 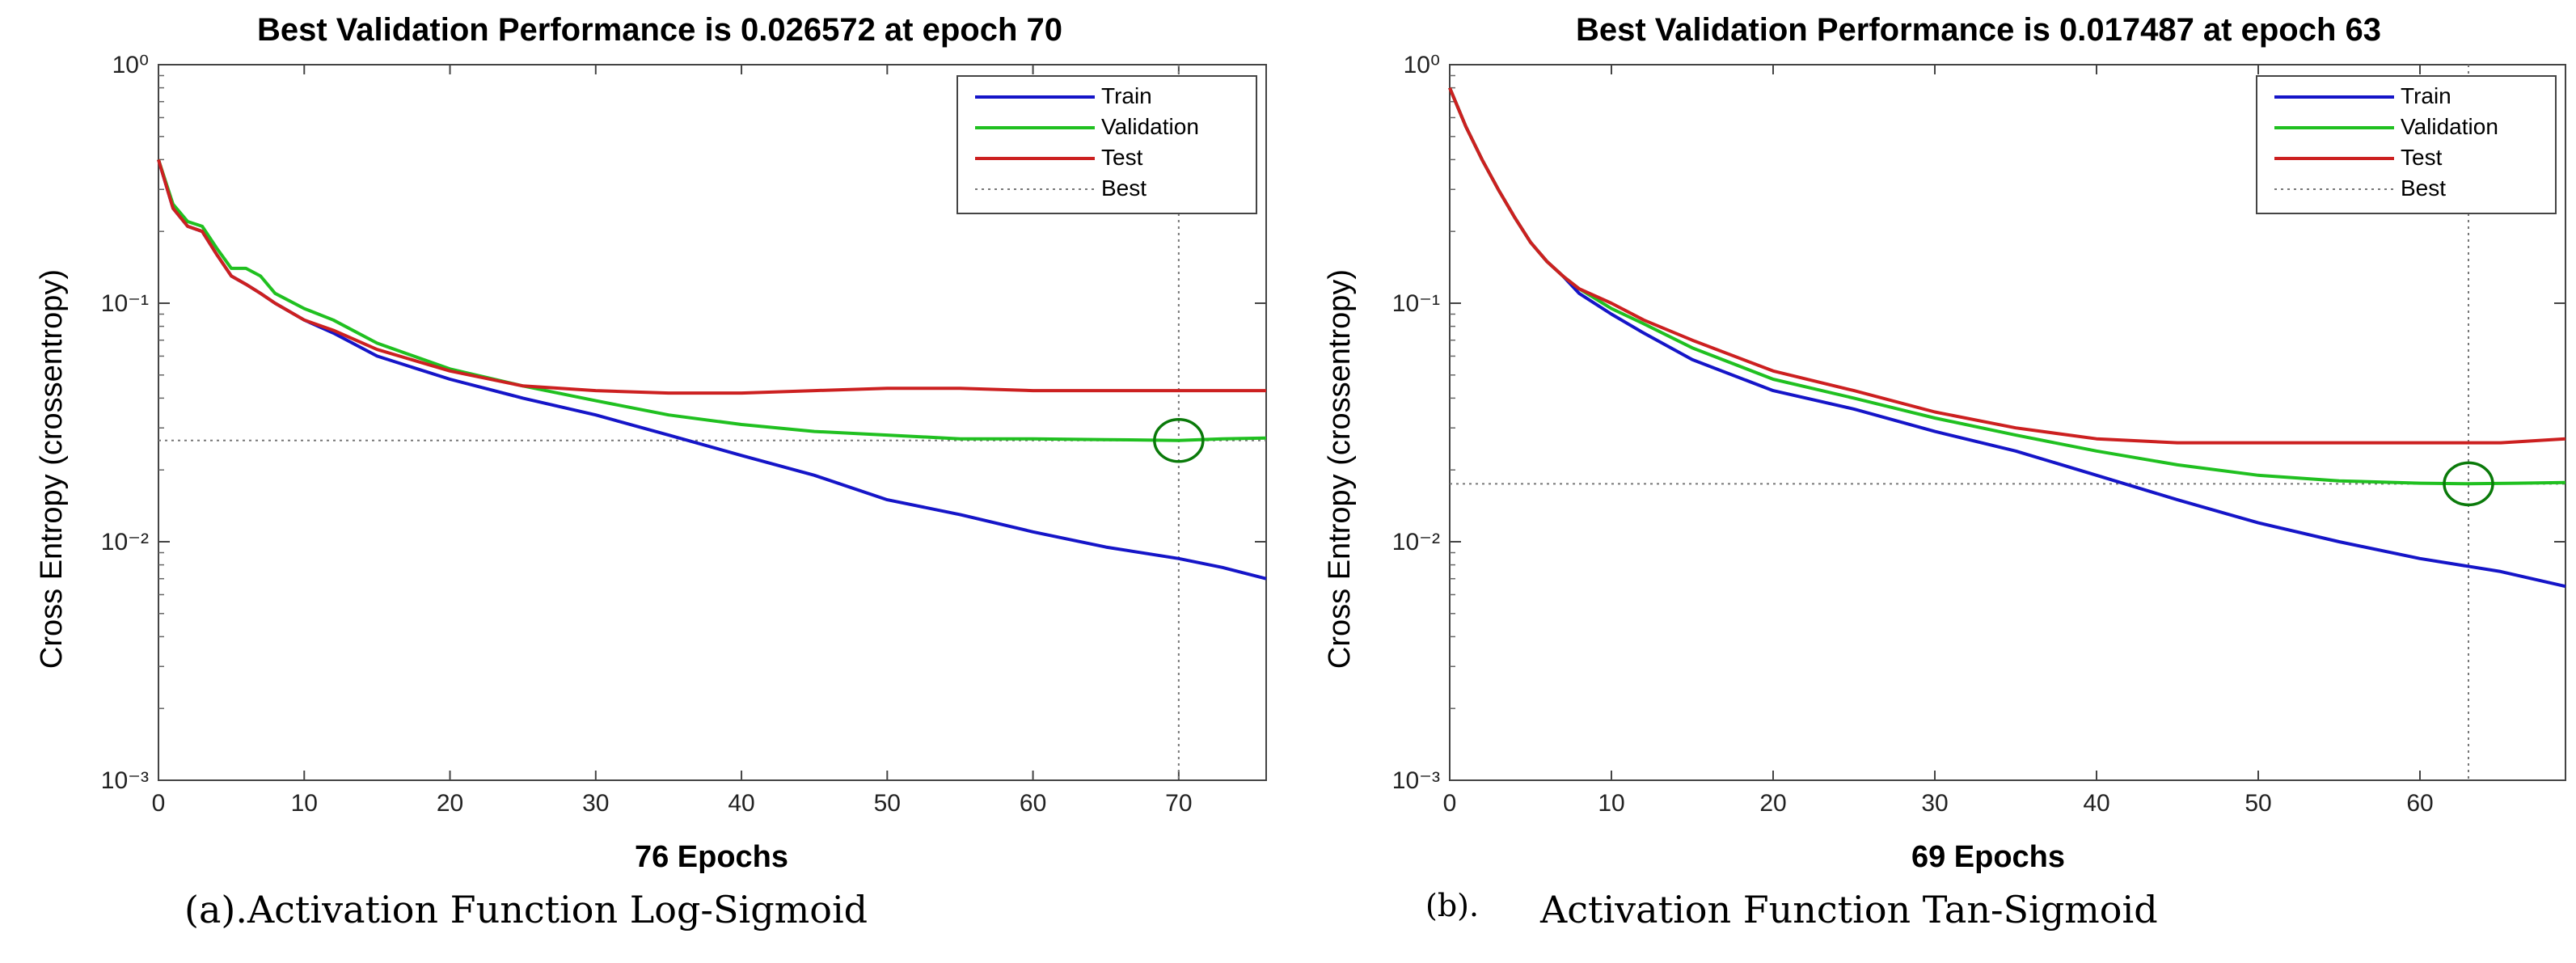 What do you see at coordinates (1849, 909) in the screenshot?
I see `caption: Activation Function Tan-Sigmoid` at bounding box center [1849, 909].